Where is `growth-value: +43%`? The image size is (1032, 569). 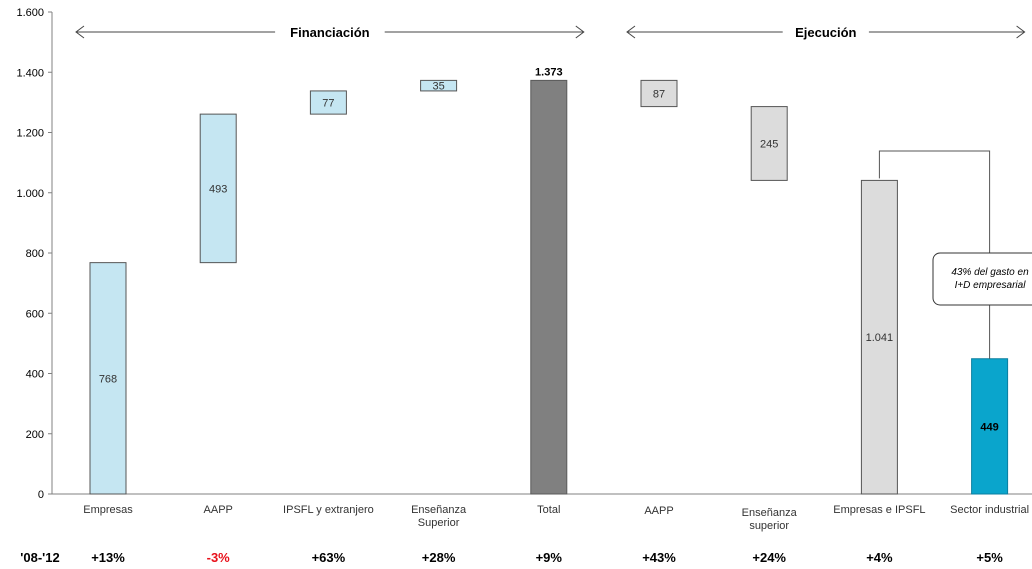
growth-value: +43% is located at coordinates (659, 557).